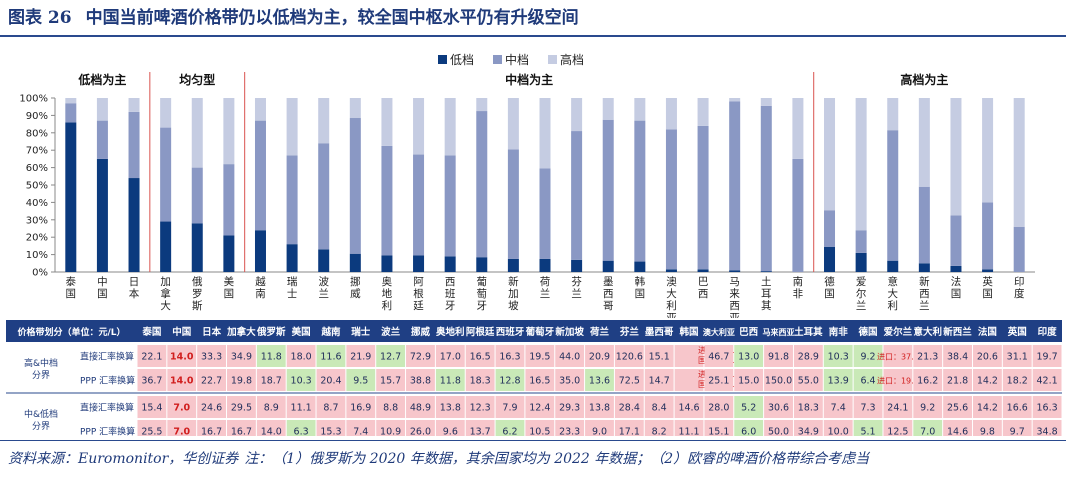  What do you see at coordinates (533, 440) in the screenshot?
I see `source-divider` at bounding box center [533, 440].